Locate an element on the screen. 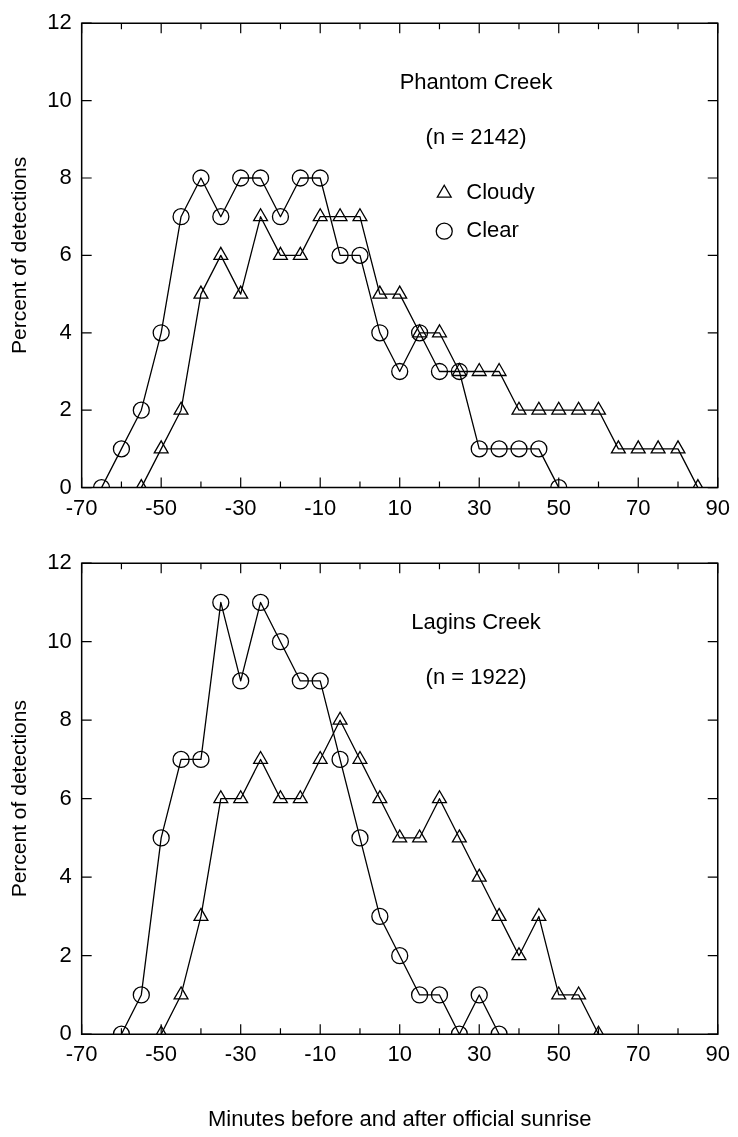  annotation: Phantom Creek is located at coordinates (476, 82).